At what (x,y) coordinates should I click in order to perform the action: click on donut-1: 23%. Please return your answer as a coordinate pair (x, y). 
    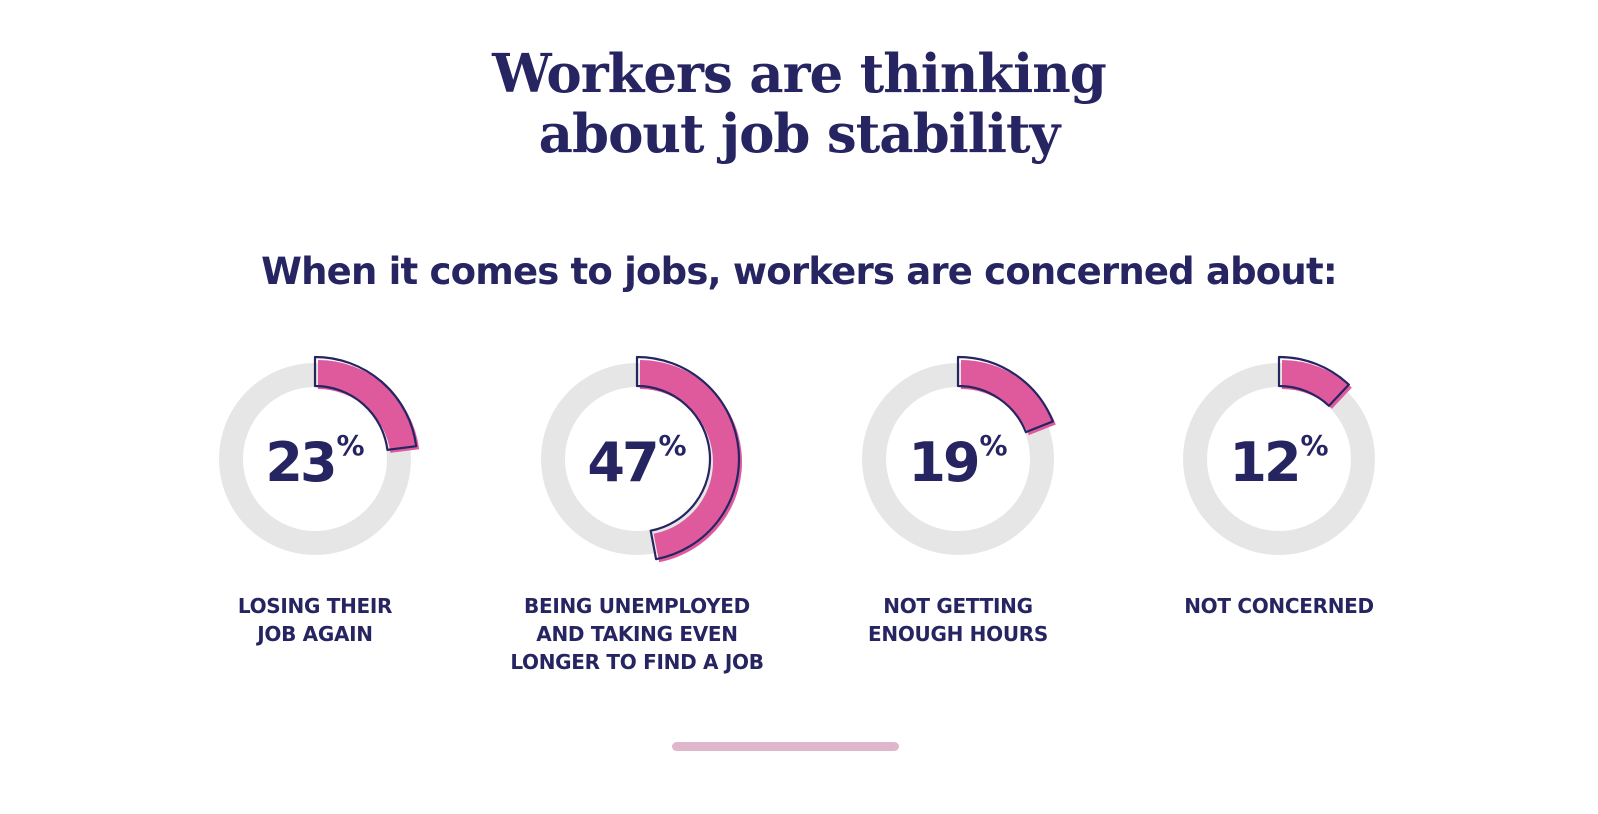
    Looking at the image, I should click on (319, 455).